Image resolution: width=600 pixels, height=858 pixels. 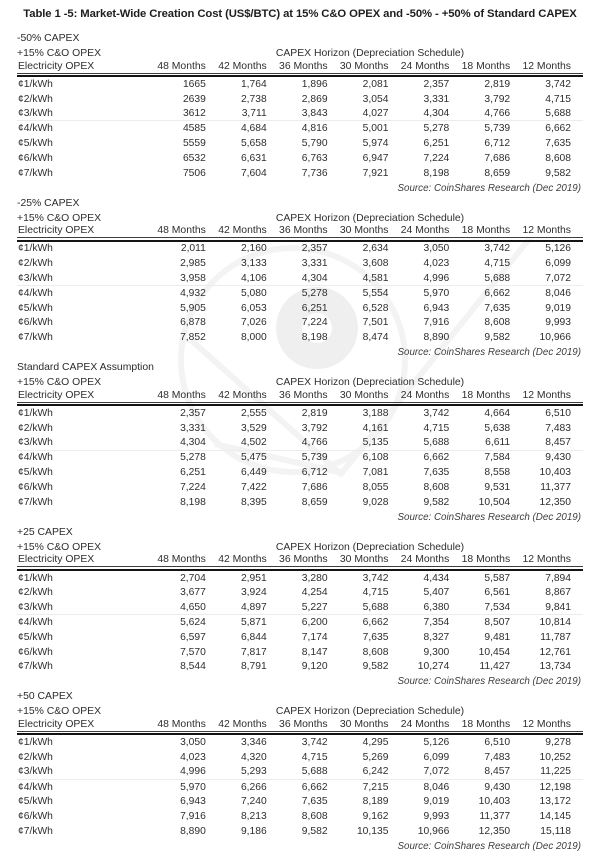 What do you see at coordinates (45, 532) in the screenshot?
I see `capex-scenario-label: +25 CAPEX` at bounding box center [45, 532].